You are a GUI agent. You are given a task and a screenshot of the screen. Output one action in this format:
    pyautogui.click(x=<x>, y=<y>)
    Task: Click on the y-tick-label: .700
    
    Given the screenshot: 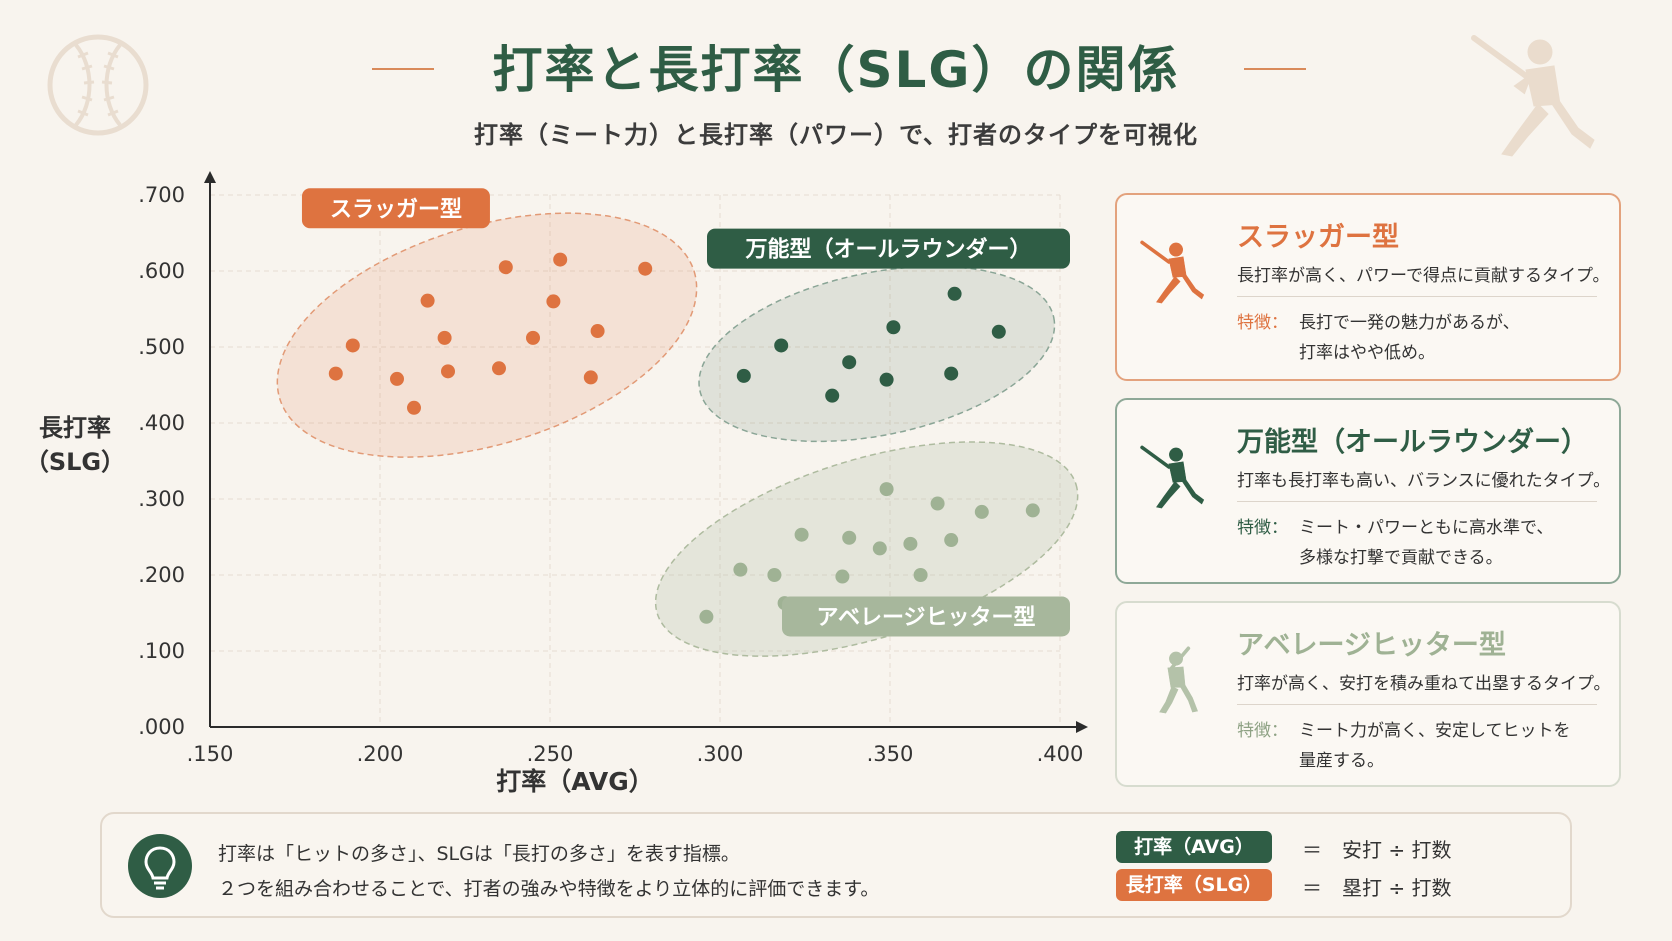 What is the action you would take?
    pyautogui.click(x=161, y=195)
    